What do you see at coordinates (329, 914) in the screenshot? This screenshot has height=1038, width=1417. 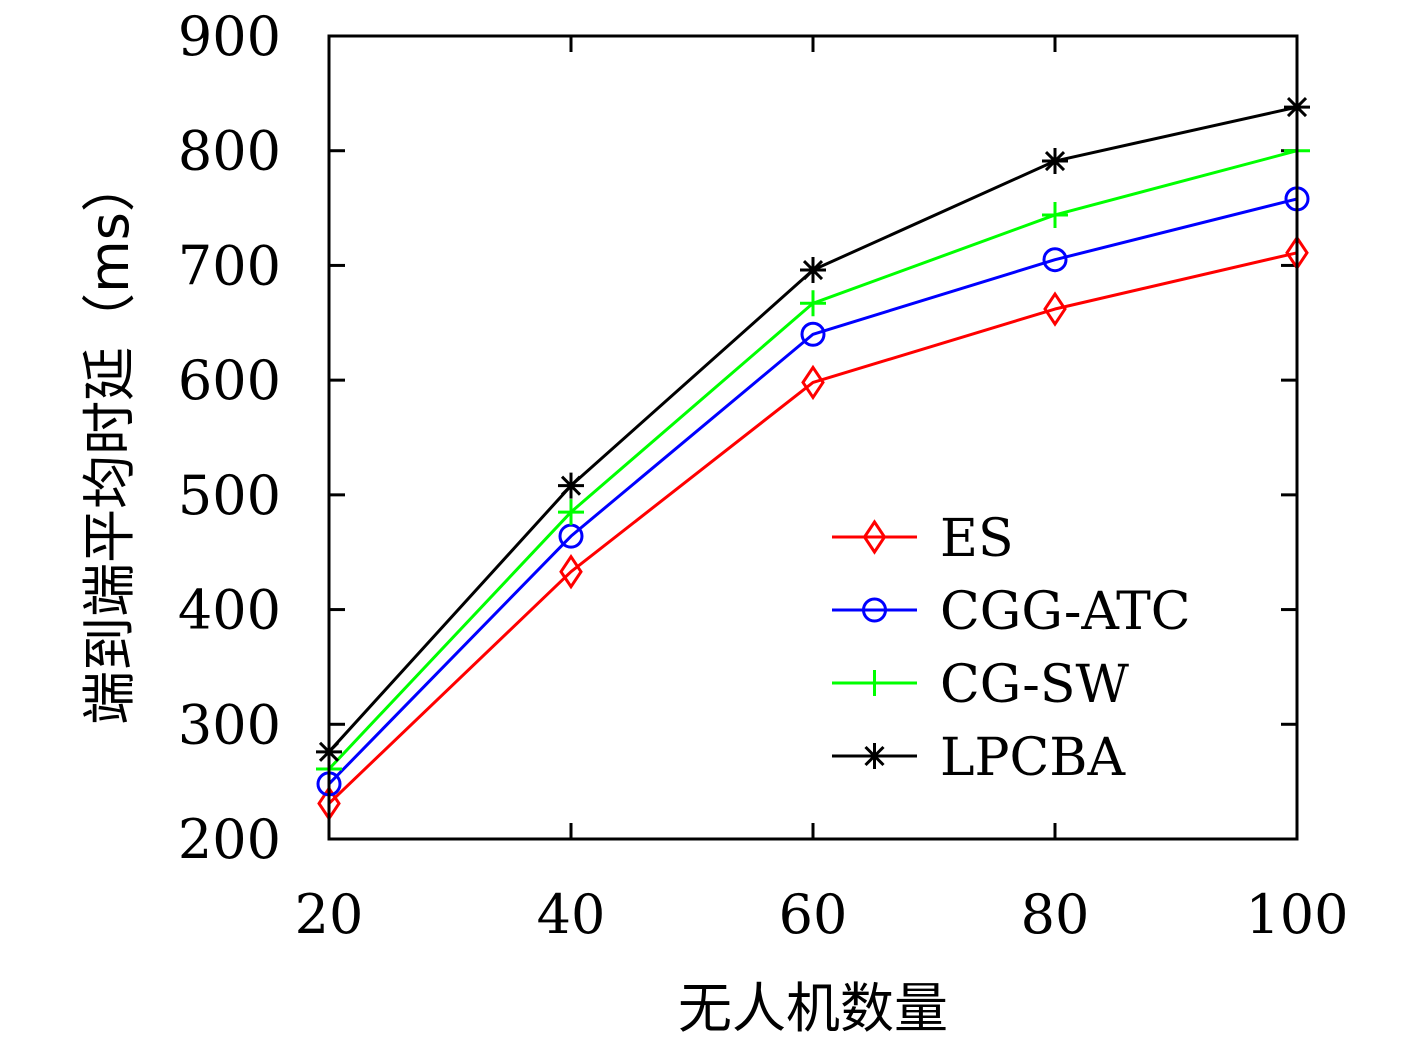 I see `x-tick-label: 20` at bounding box center [329, 914].